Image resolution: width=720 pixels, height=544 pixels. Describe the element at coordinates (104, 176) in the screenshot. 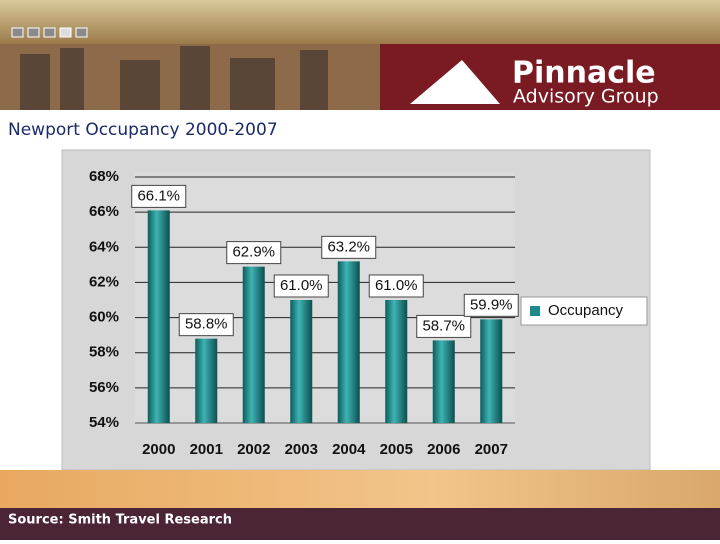

I see `y-tick-label: 68%` at that location.